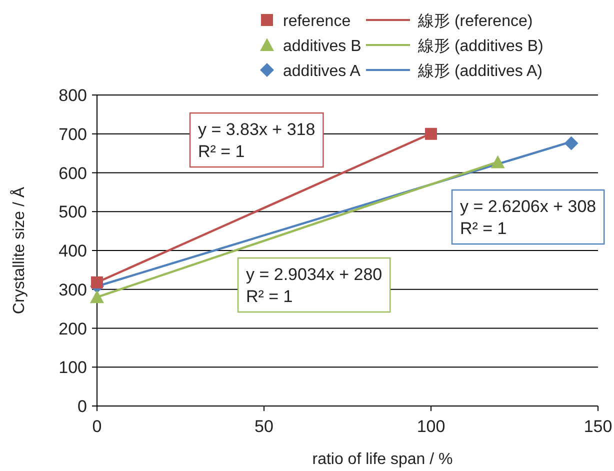 The image size is (614, 471). What do you see at coordinates (257, 140) in the screenshot?
I see `annotation: y = 3.83x + 318 R² = 1` at bounding box center [257, 140].